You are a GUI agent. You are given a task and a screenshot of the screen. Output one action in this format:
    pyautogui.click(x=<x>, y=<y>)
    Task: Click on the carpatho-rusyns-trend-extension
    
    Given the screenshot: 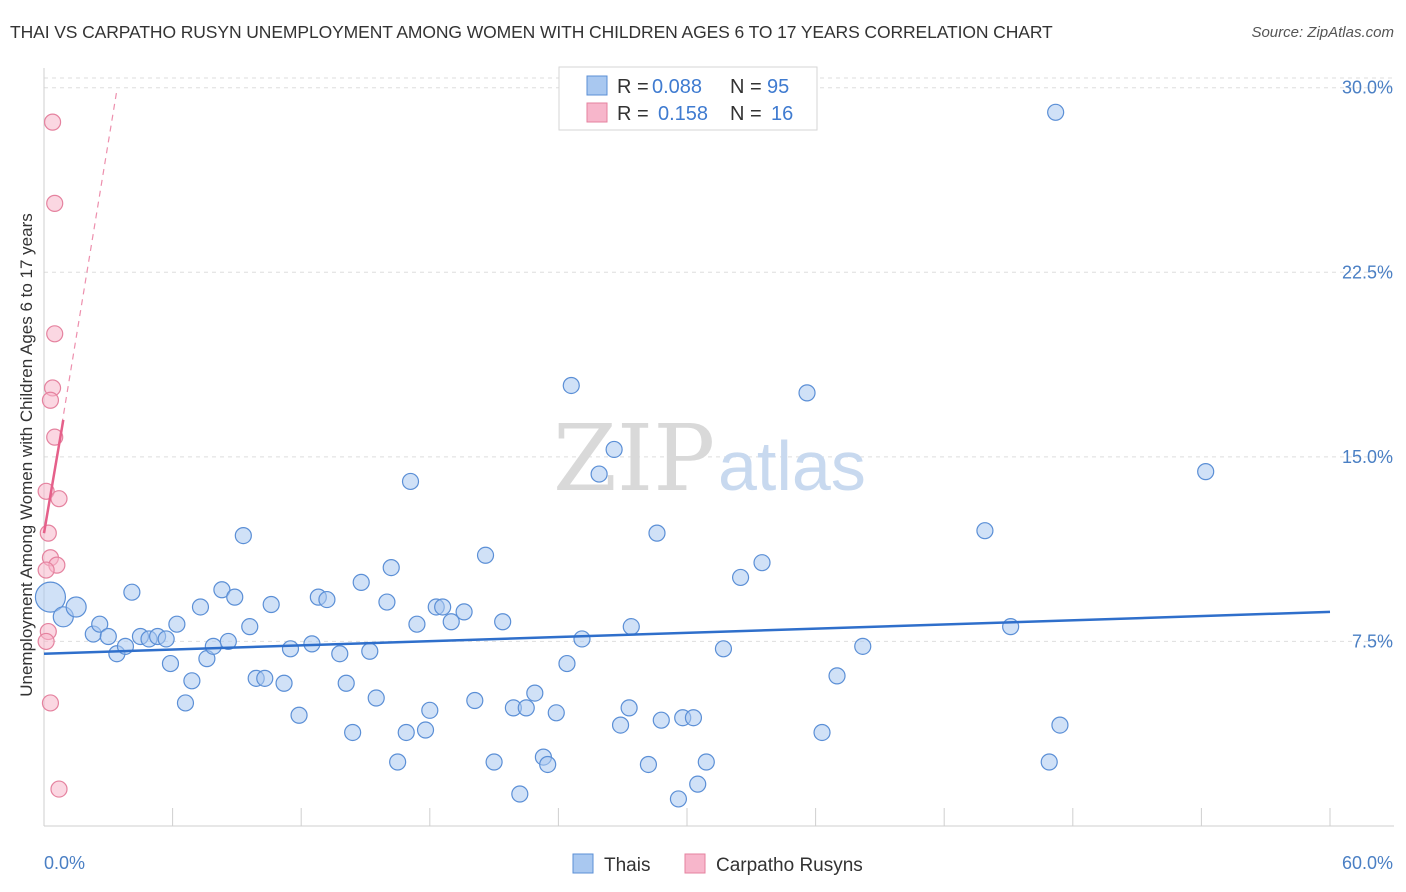 What is the action you would take?
    pyautogui.click(x=80, y=312)
    